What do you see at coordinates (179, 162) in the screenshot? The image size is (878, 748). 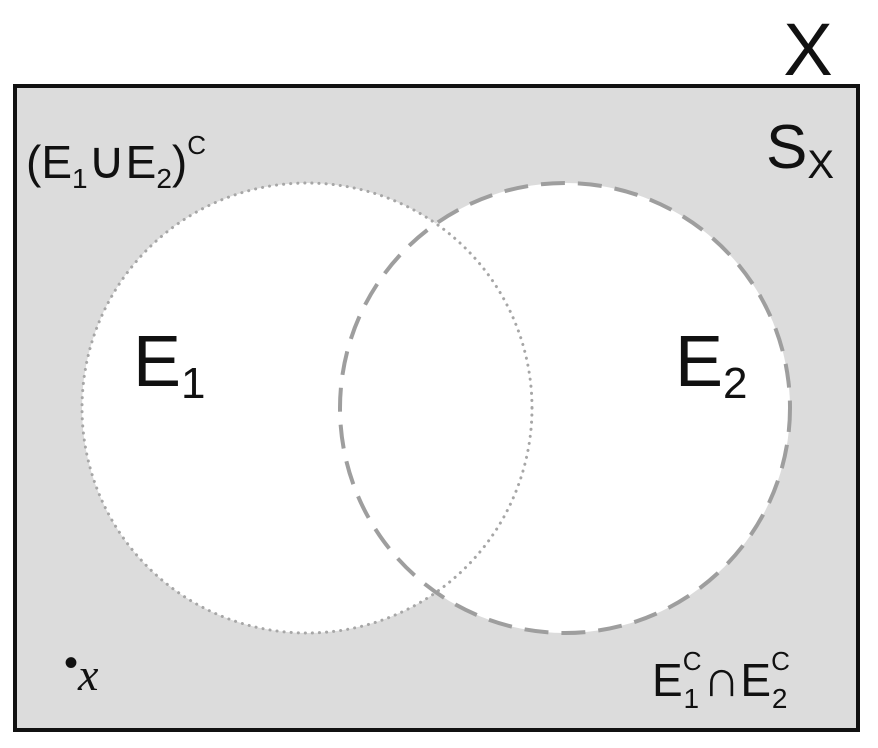 I see `close-paren: )` at bounding box center [179, 162].